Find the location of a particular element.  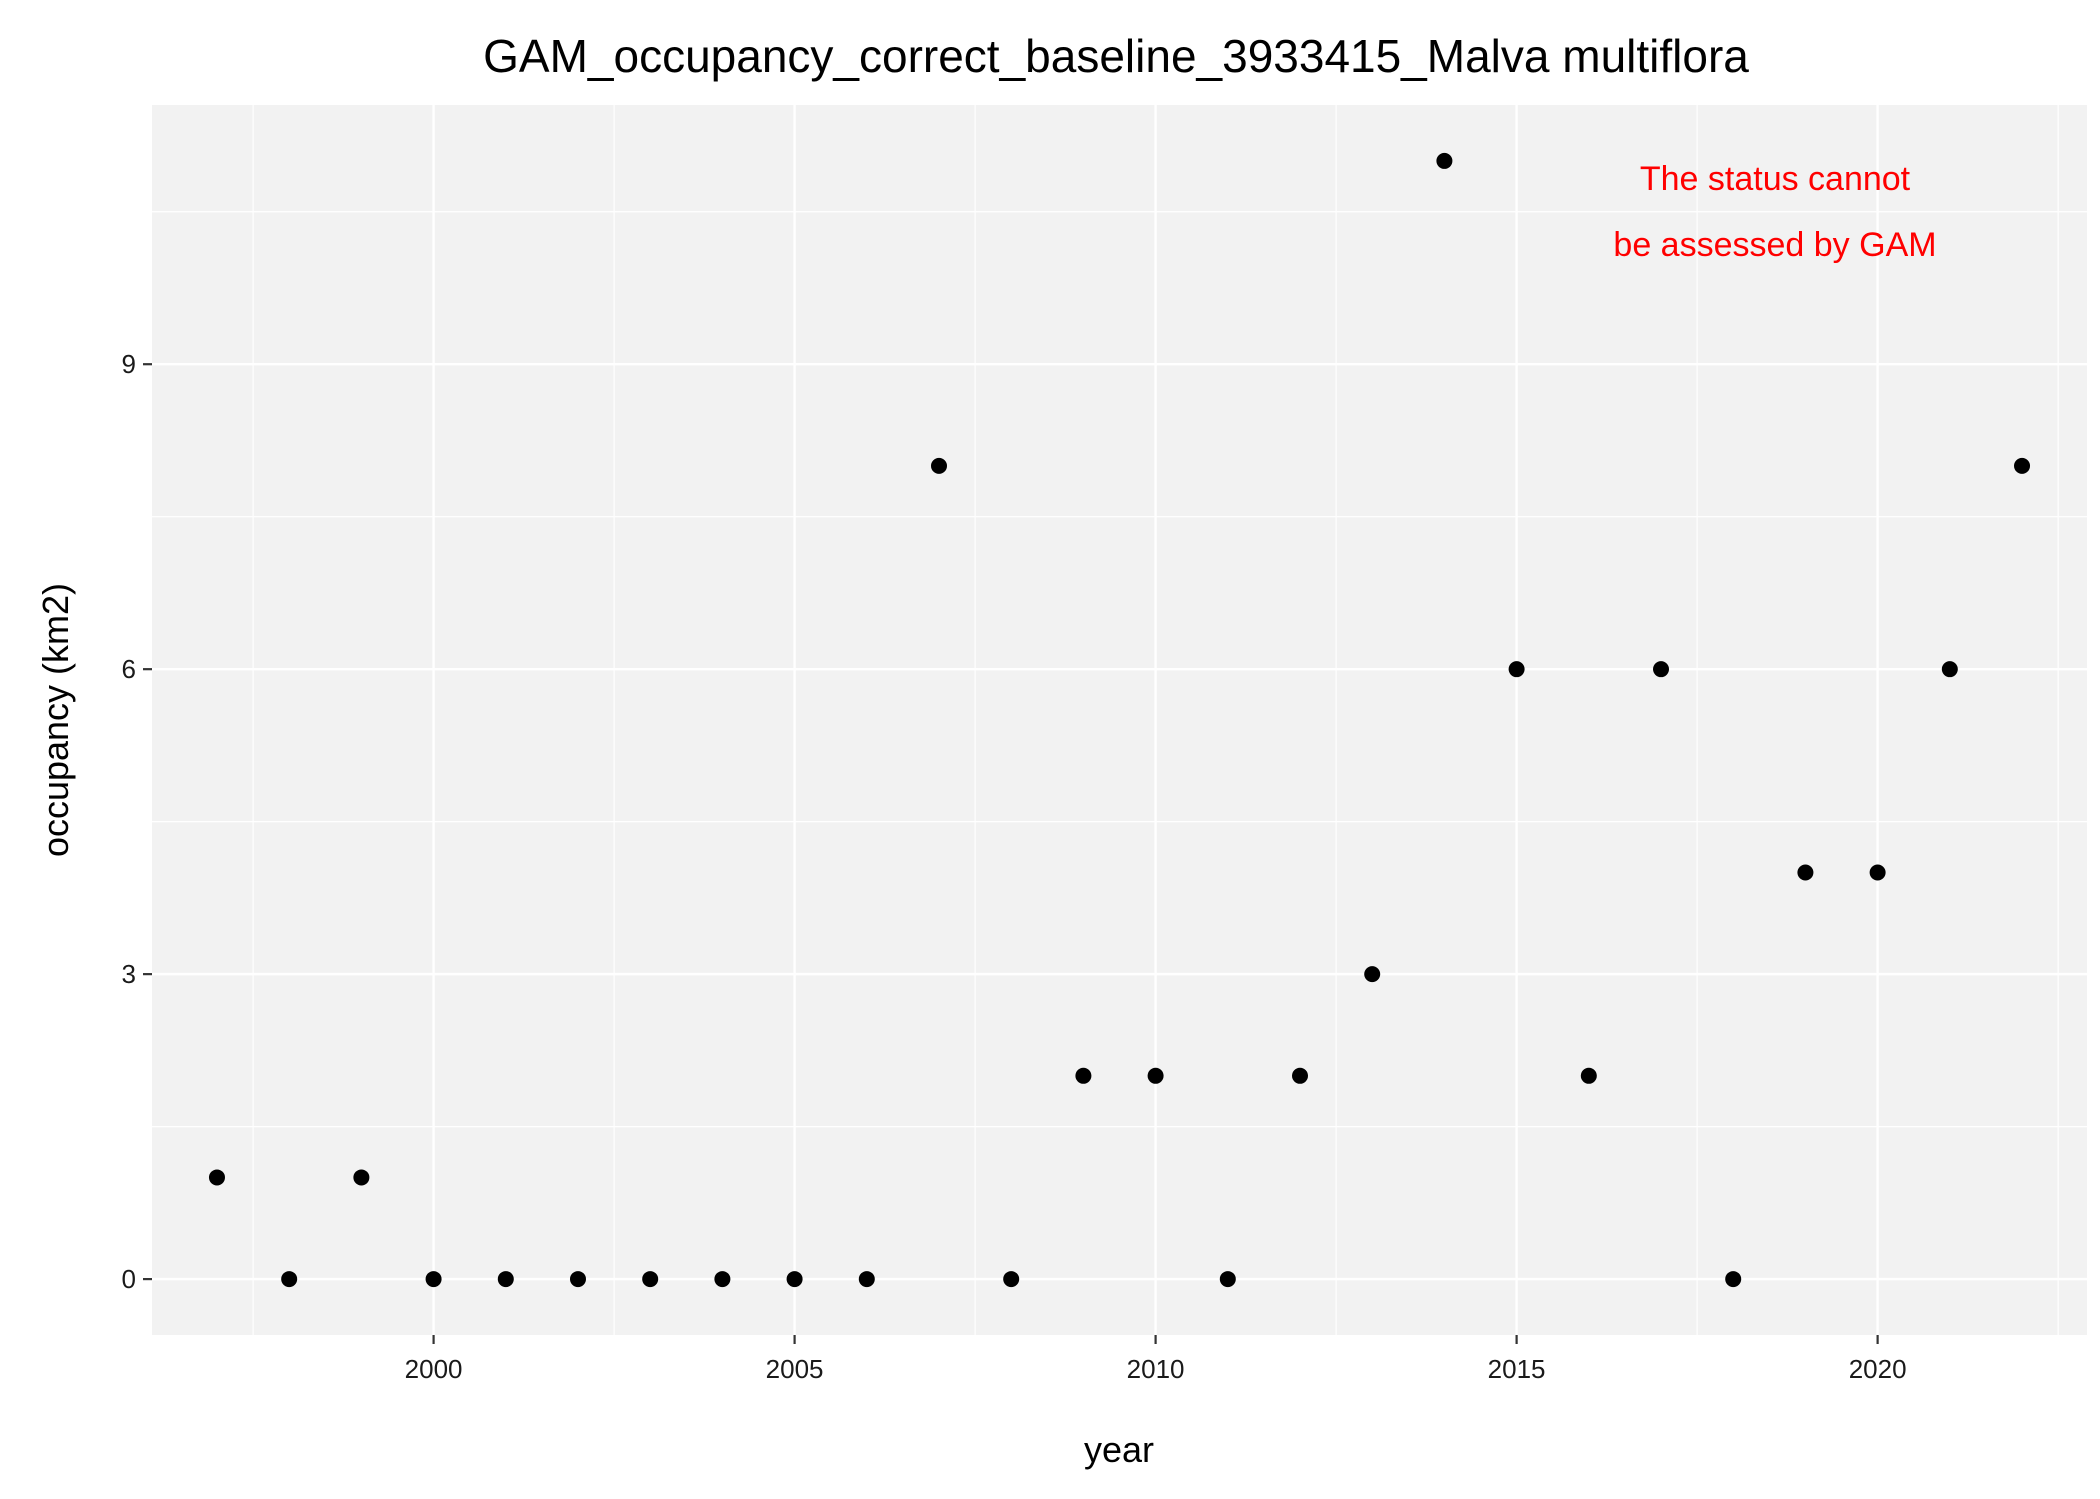

y-tick-label: 9 is located at coordinates (129, 364).